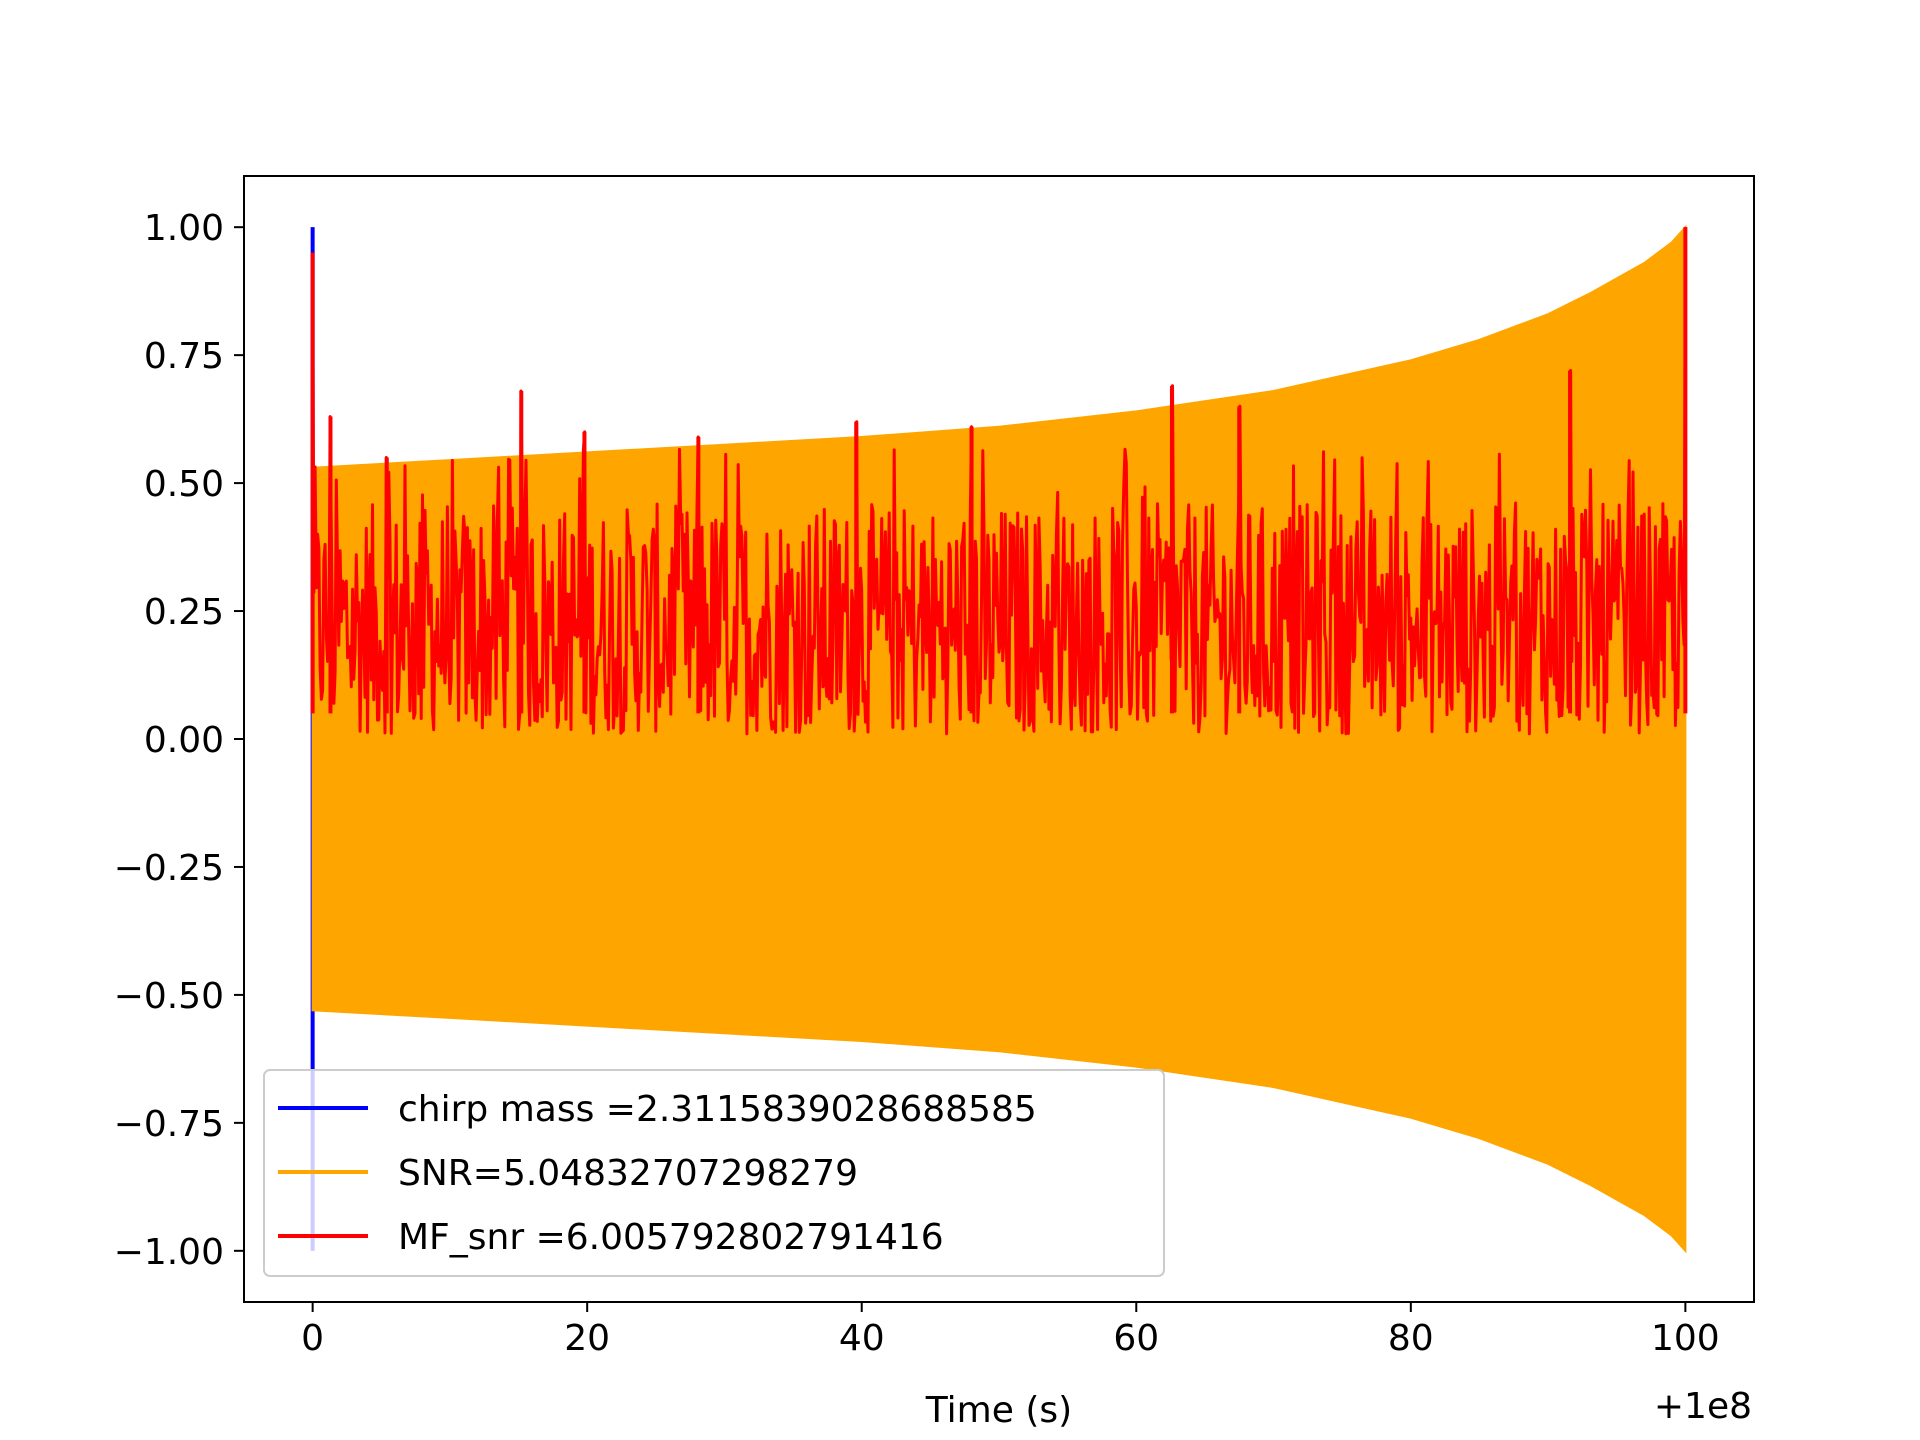 This screenshot has width=1920, height=1440. I want to click on y-tick-label-6: −0.50, so click(169, 996).